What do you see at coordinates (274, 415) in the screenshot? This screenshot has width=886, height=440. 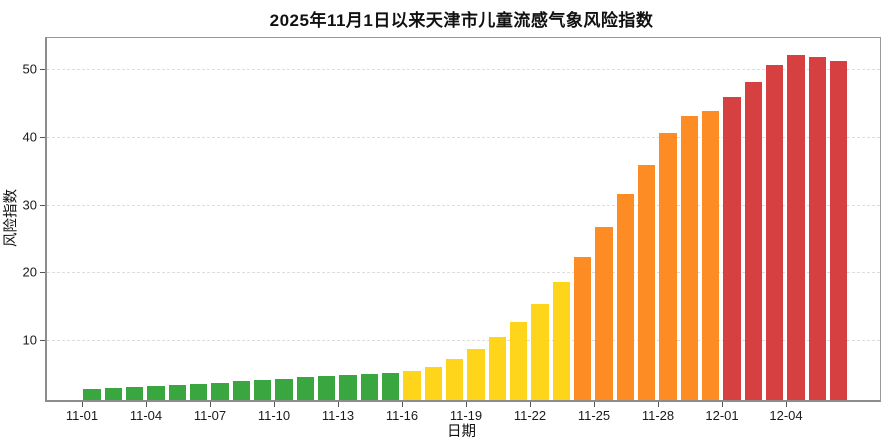 I see `x-tick-label-11-10: 11-10` at bounding box center [274, 415].